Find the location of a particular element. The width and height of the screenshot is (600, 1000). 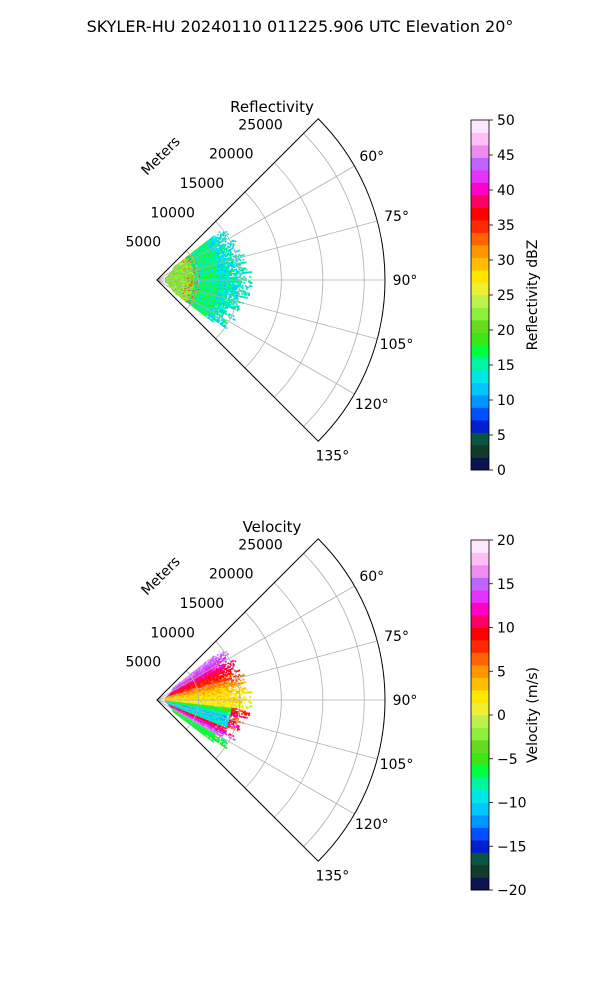

panel-title: Velocity is located at coordinates (272, 527).